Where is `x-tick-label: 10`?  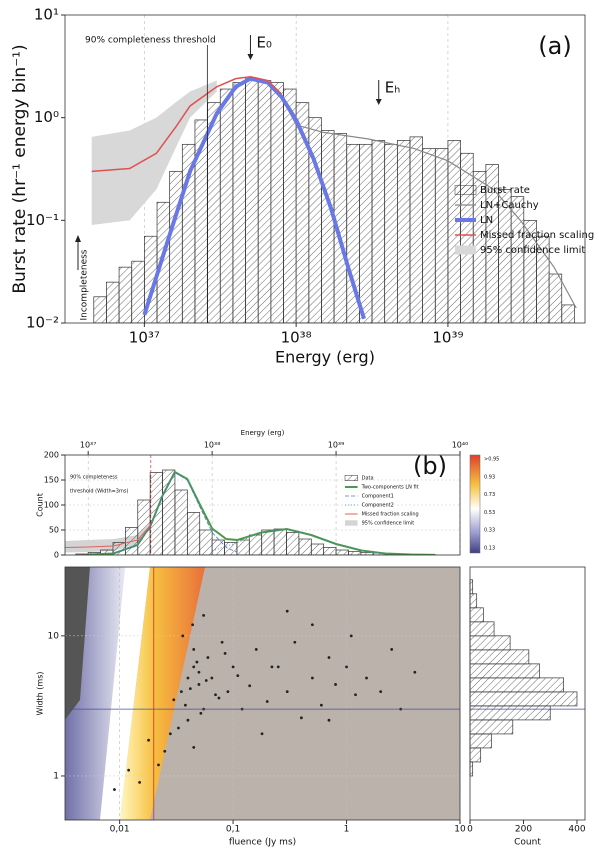
x-tick-label: 10 is located at coordinates (460, 830).